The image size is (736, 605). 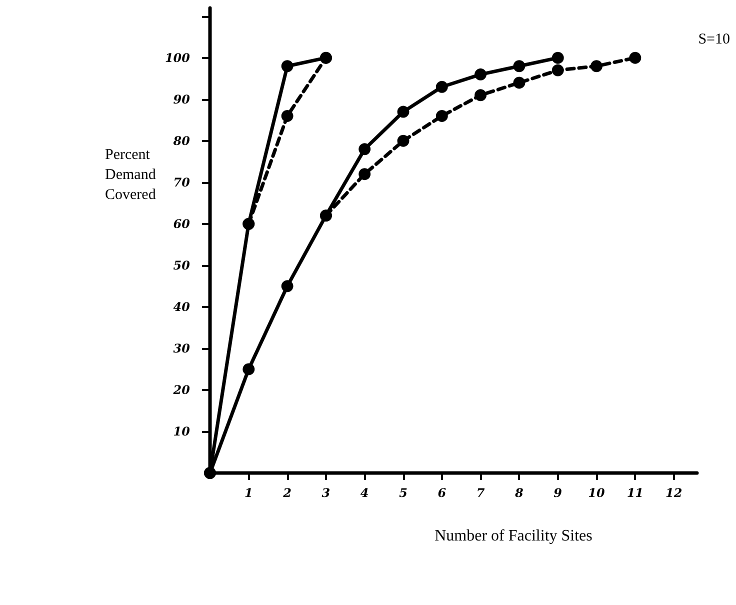 I want to click on y-tick-label: 50, so click(x=182, y=265).